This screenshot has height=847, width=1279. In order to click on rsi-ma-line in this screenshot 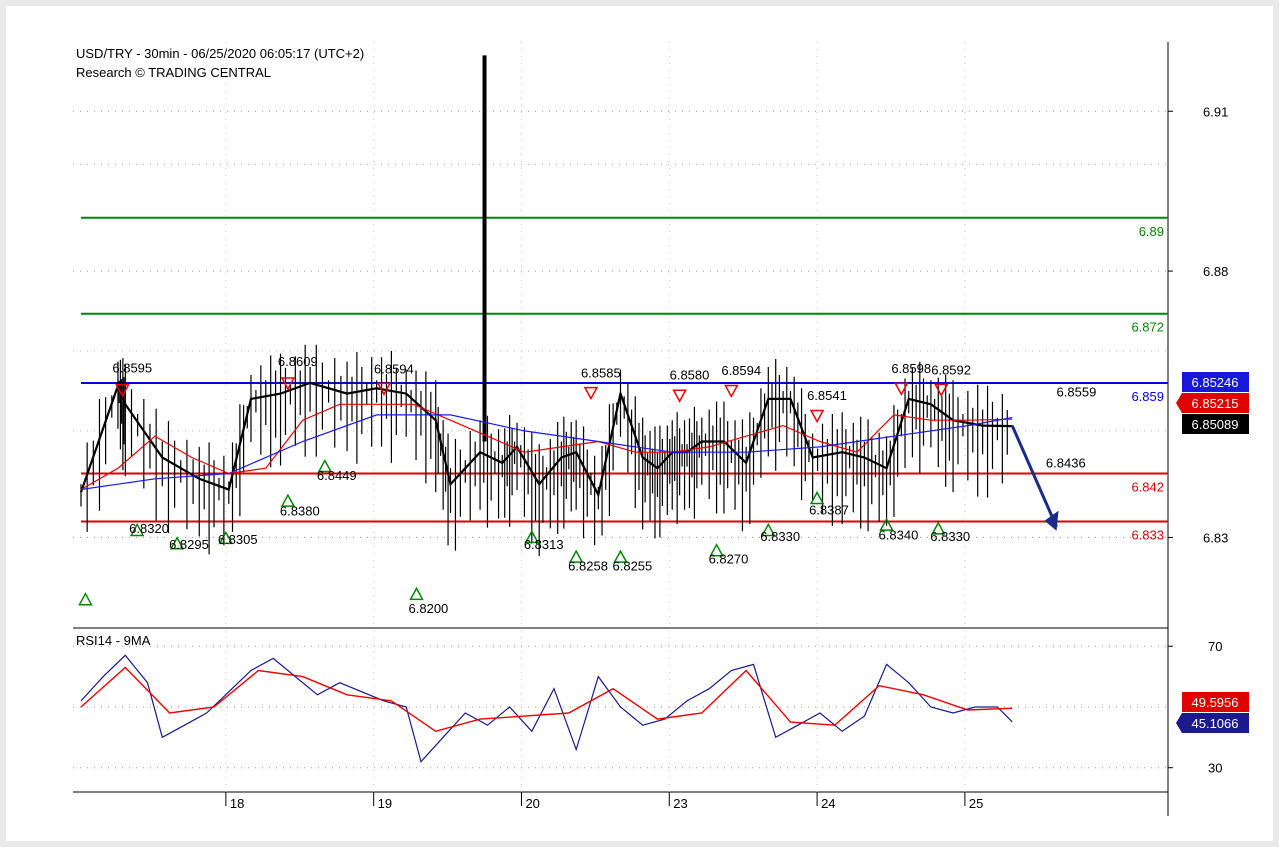, I will do `click(546, 699)`.